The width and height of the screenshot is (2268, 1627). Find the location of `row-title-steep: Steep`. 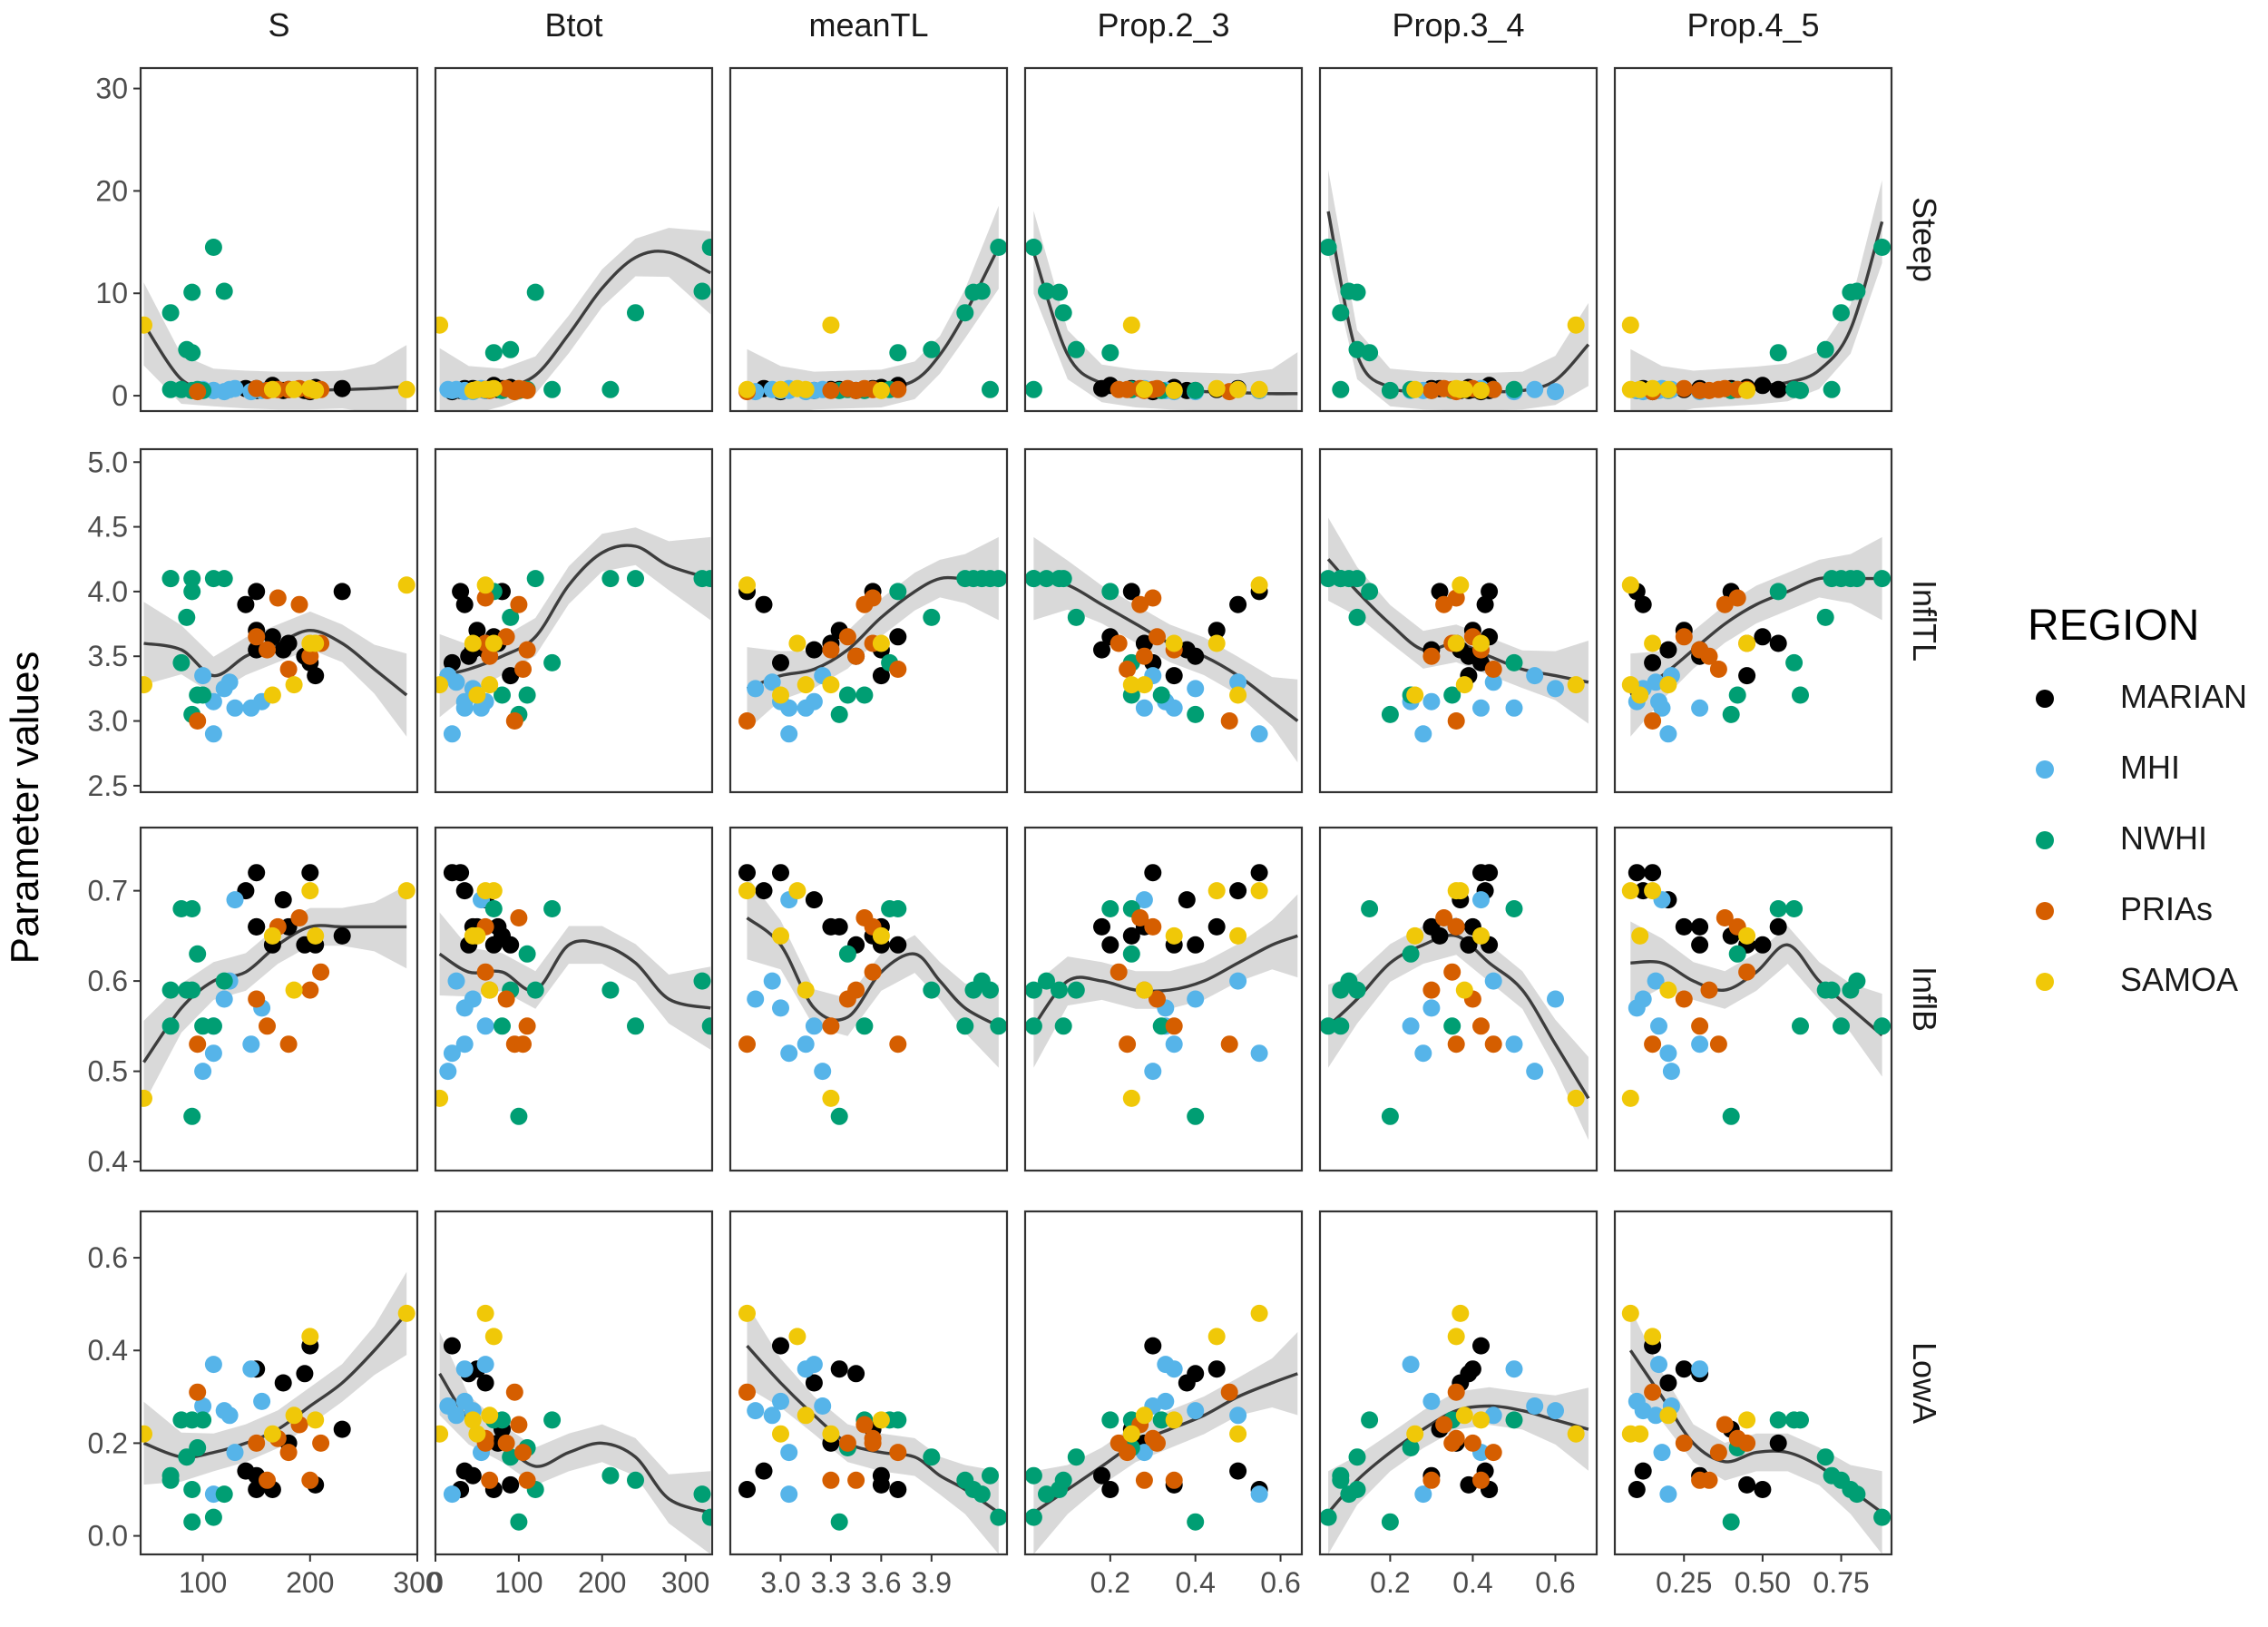

row-title-steep: Steep is located at coordinates (1925, 239).